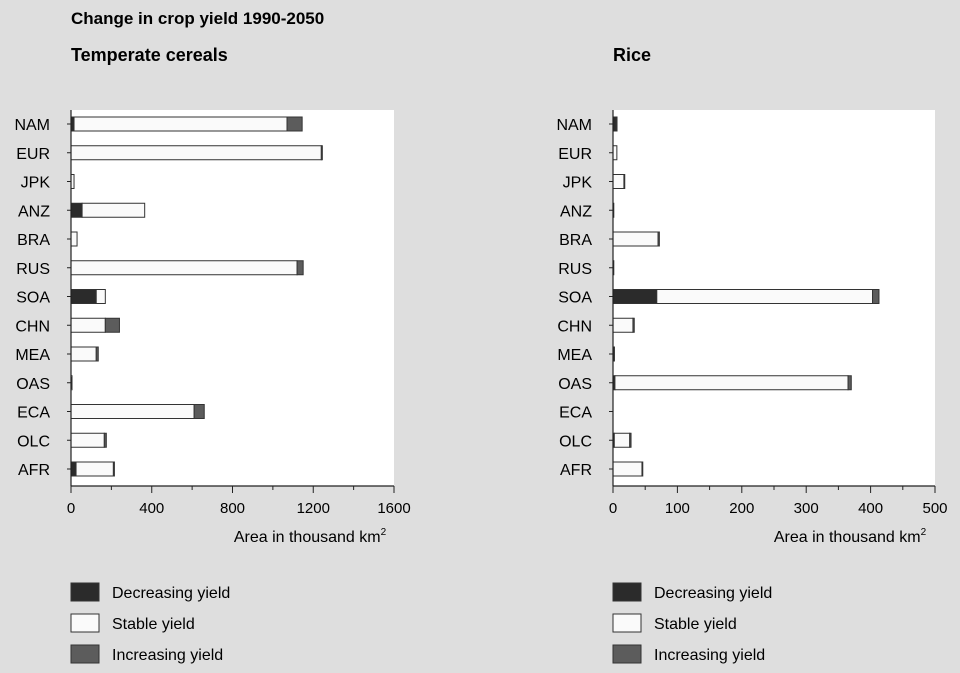 This screenshot has height=673, width=960. I want to click on bar-rus-increasing-yield, so click(300, 268).